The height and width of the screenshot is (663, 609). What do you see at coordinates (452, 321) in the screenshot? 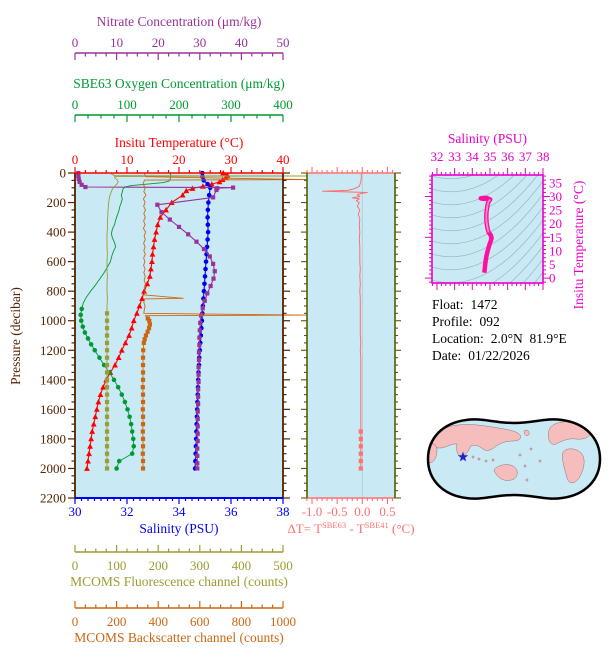
I see `profile-label: Profile:` at bounding box center [452, 321].